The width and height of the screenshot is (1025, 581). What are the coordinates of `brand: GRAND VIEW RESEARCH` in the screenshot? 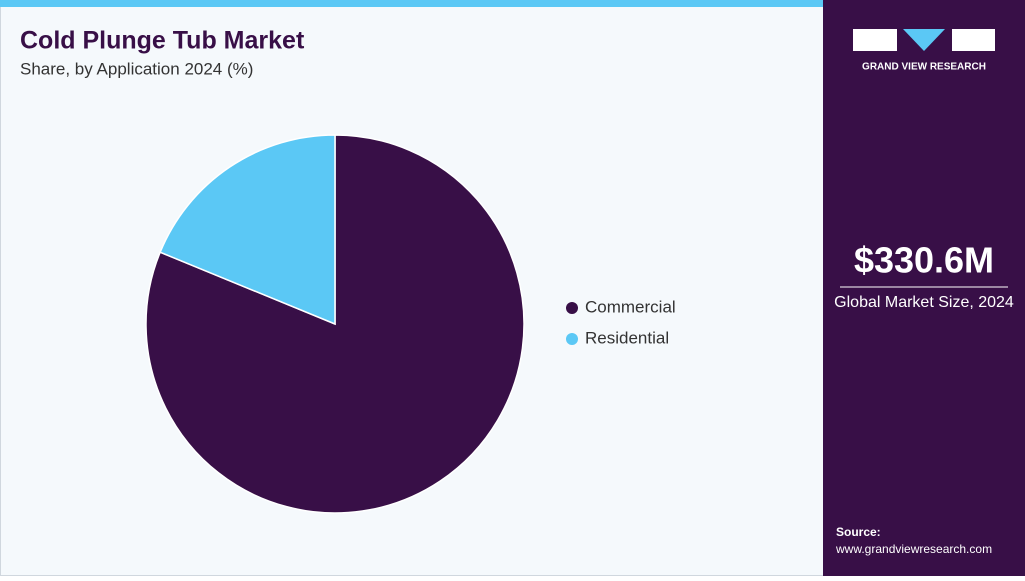 It's located at (924, 67).